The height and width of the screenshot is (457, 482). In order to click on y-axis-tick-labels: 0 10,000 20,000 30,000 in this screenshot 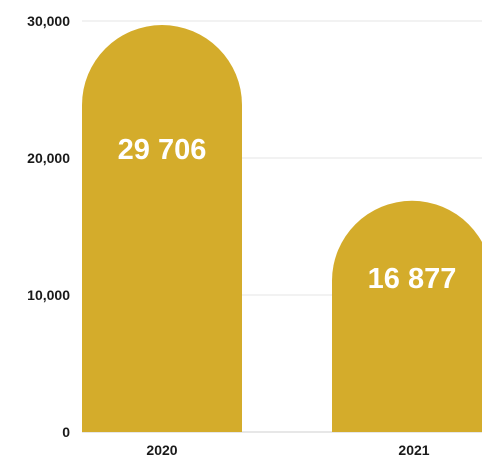, I will do `click(48, 226)`.